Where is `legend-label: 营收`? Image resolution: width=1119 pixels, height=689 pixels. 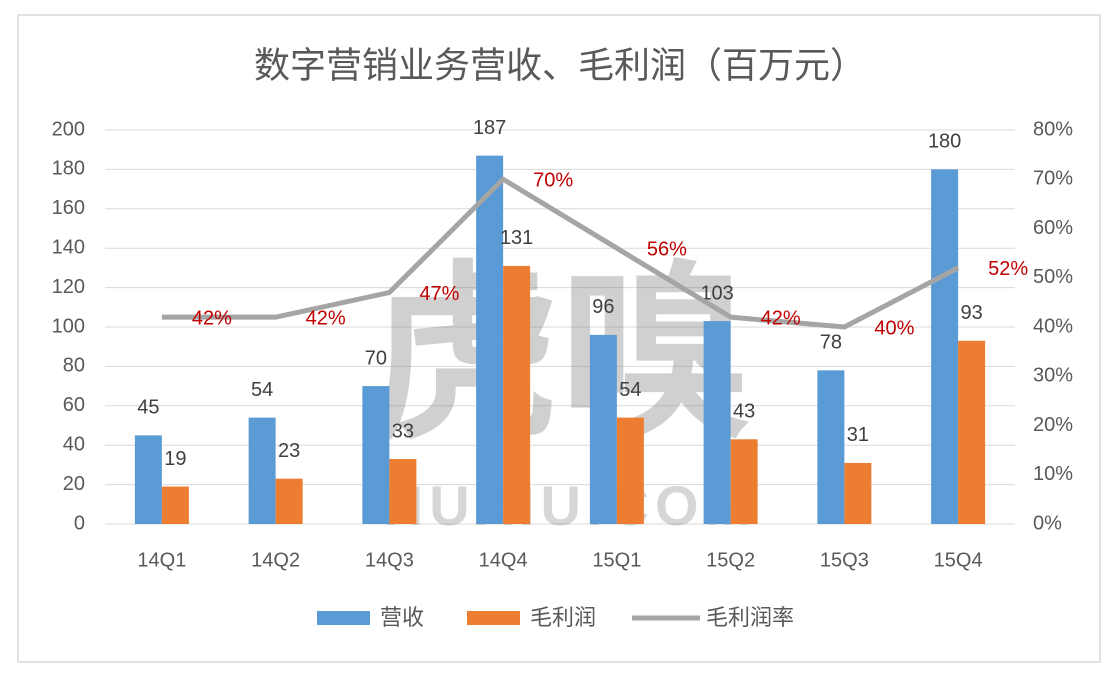 legend-label: 营收 is located at coordinates (402, 617).